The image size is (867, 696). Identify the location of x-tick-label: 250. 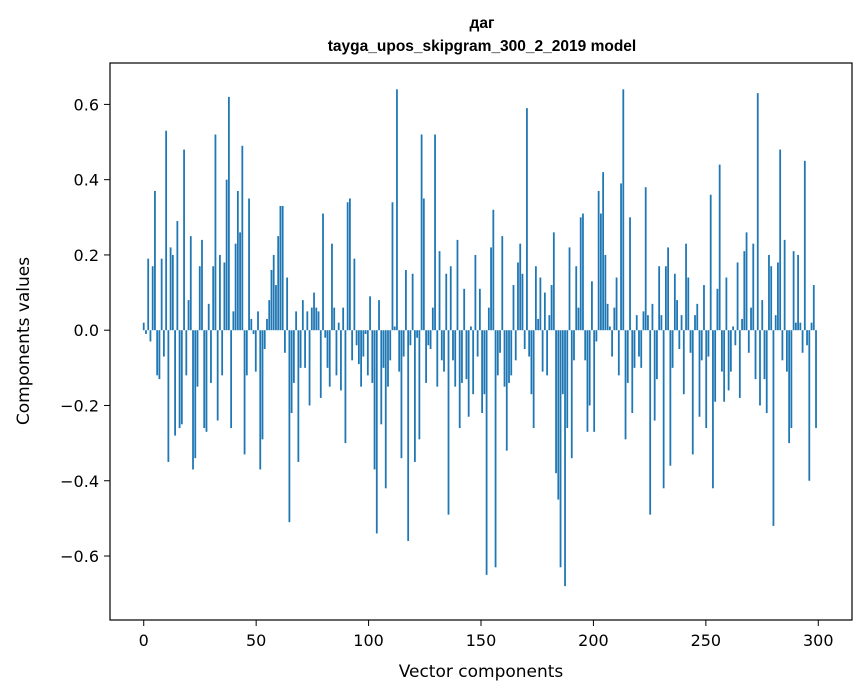
(706, 640).